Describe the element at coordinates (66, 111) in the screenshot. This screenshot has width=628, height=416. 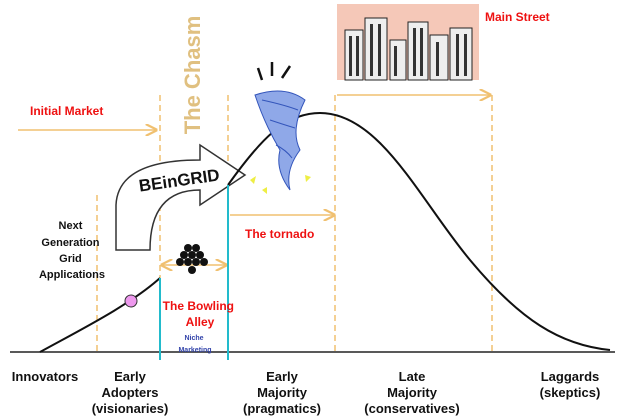
I see `initial-market-label: Initial Market` at that location.